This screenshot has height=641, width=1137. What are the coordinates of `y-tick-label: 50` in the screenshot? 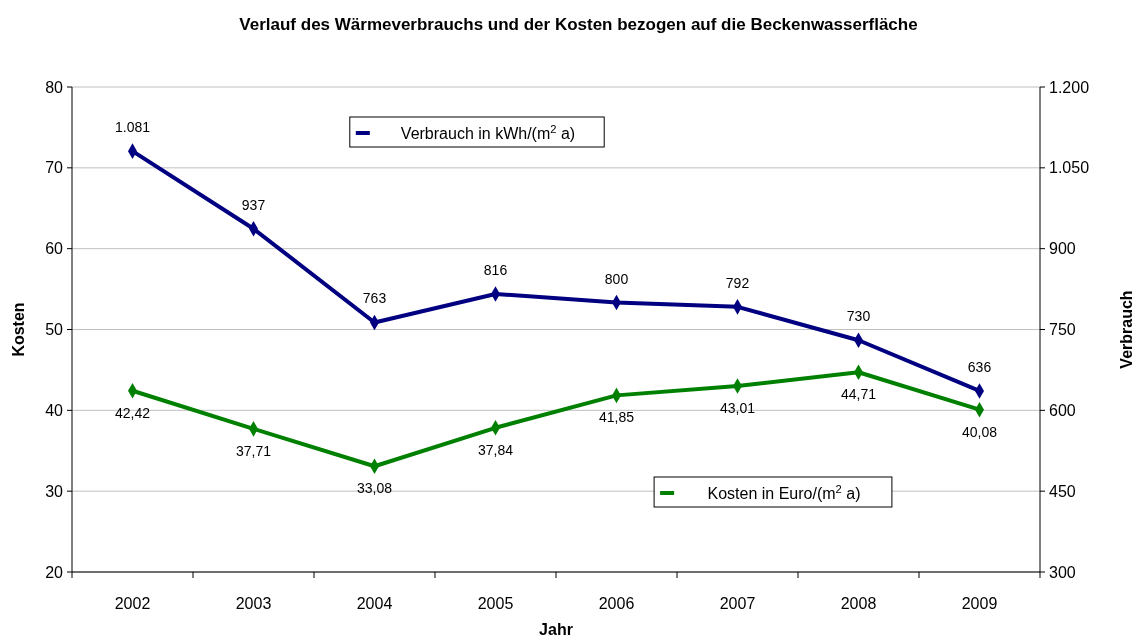 It's located at (54, 330).